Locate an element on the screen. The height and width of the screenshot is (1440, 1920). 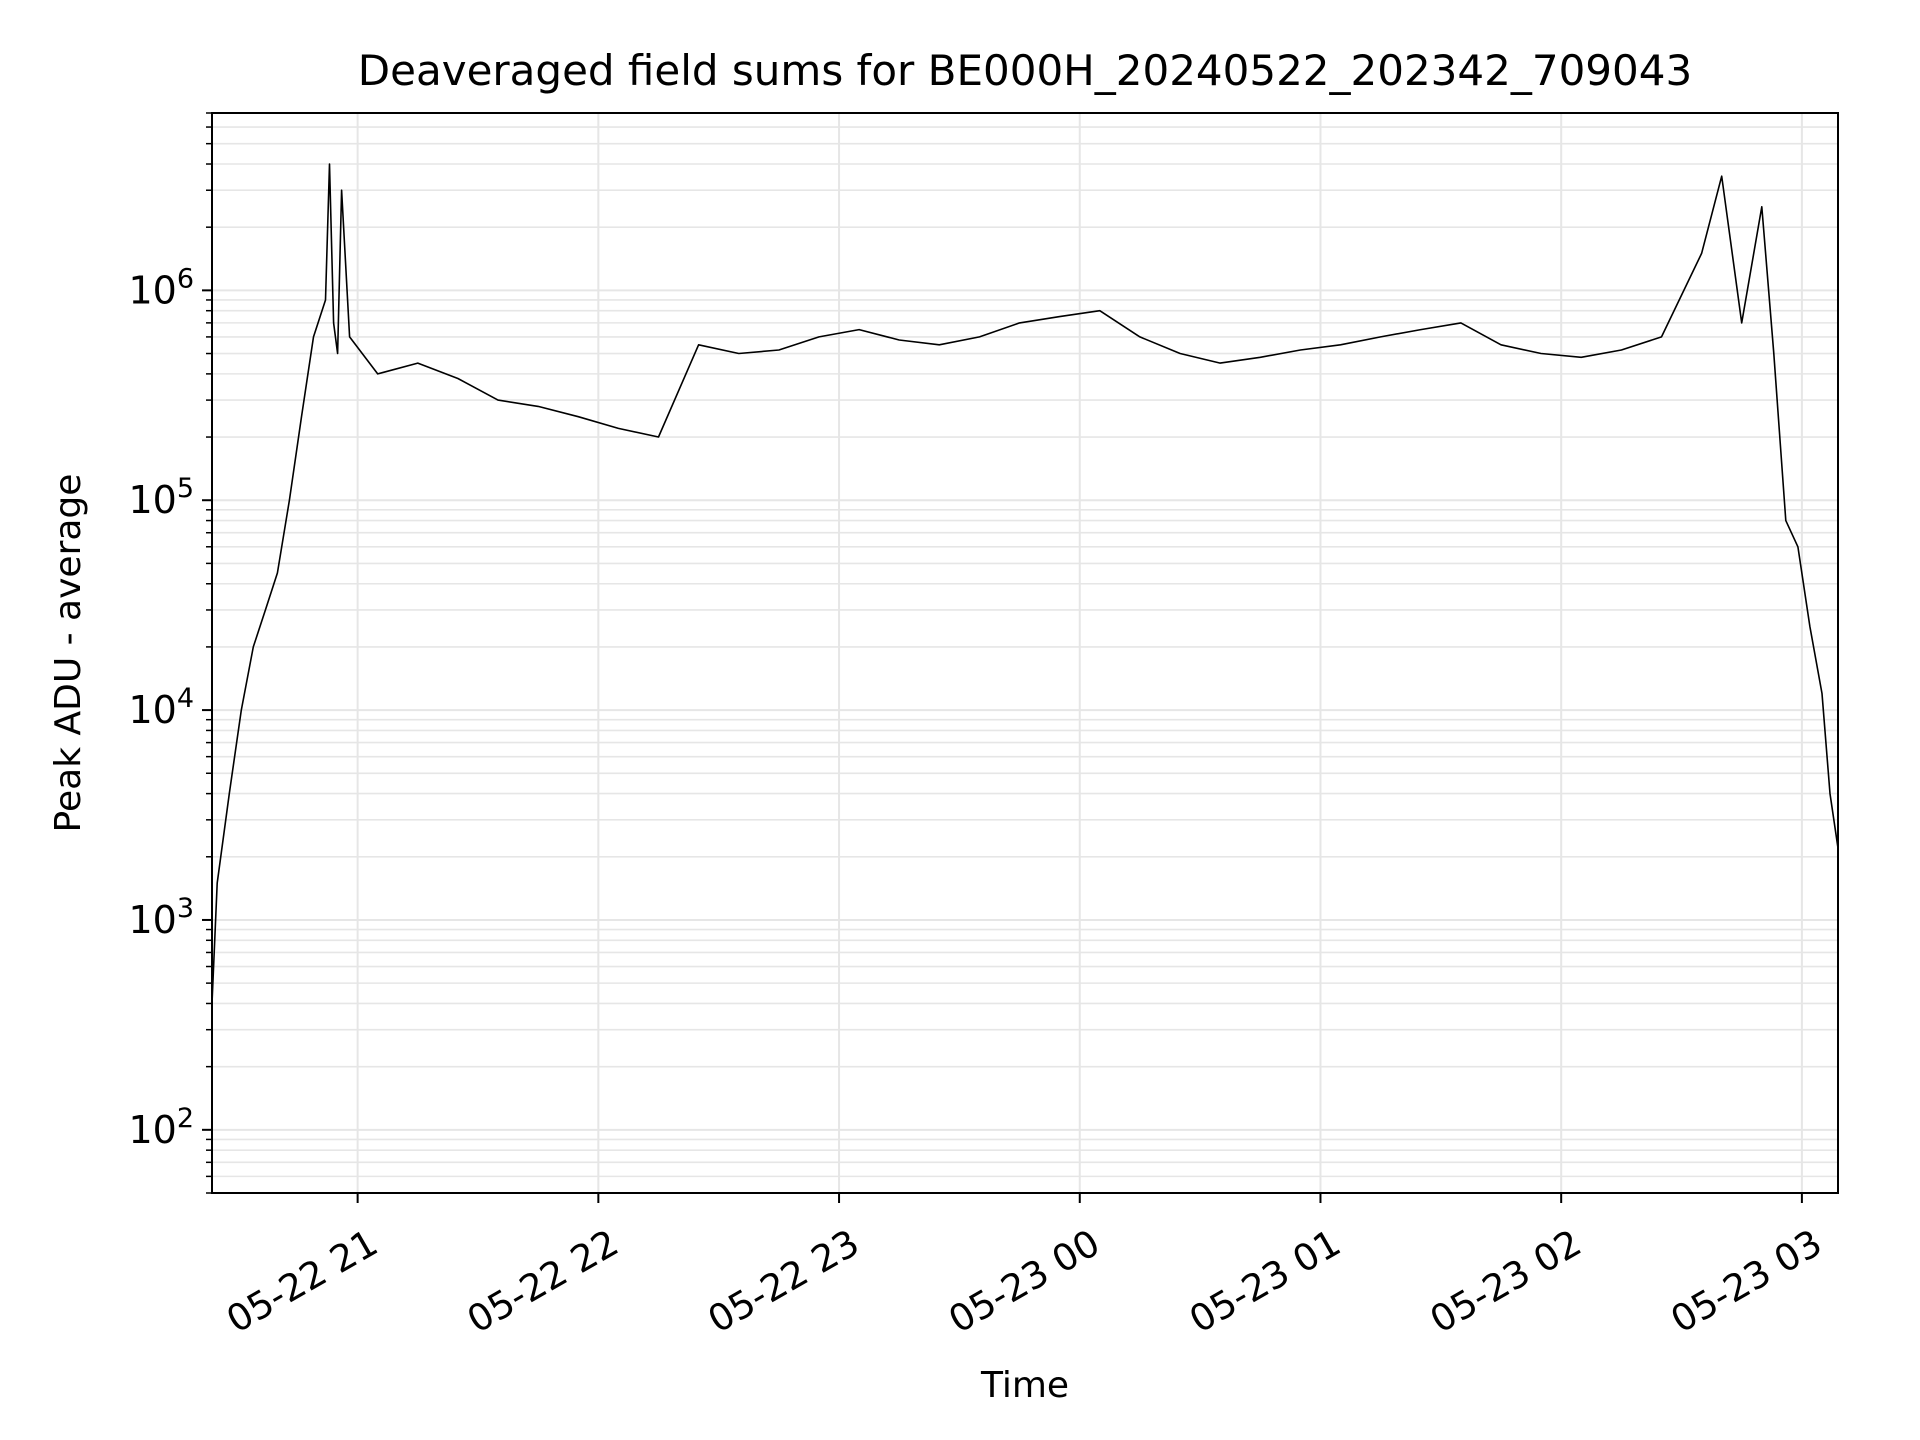
y-axis: 102 103 104 105 106 is located at coordinates (170, 653).